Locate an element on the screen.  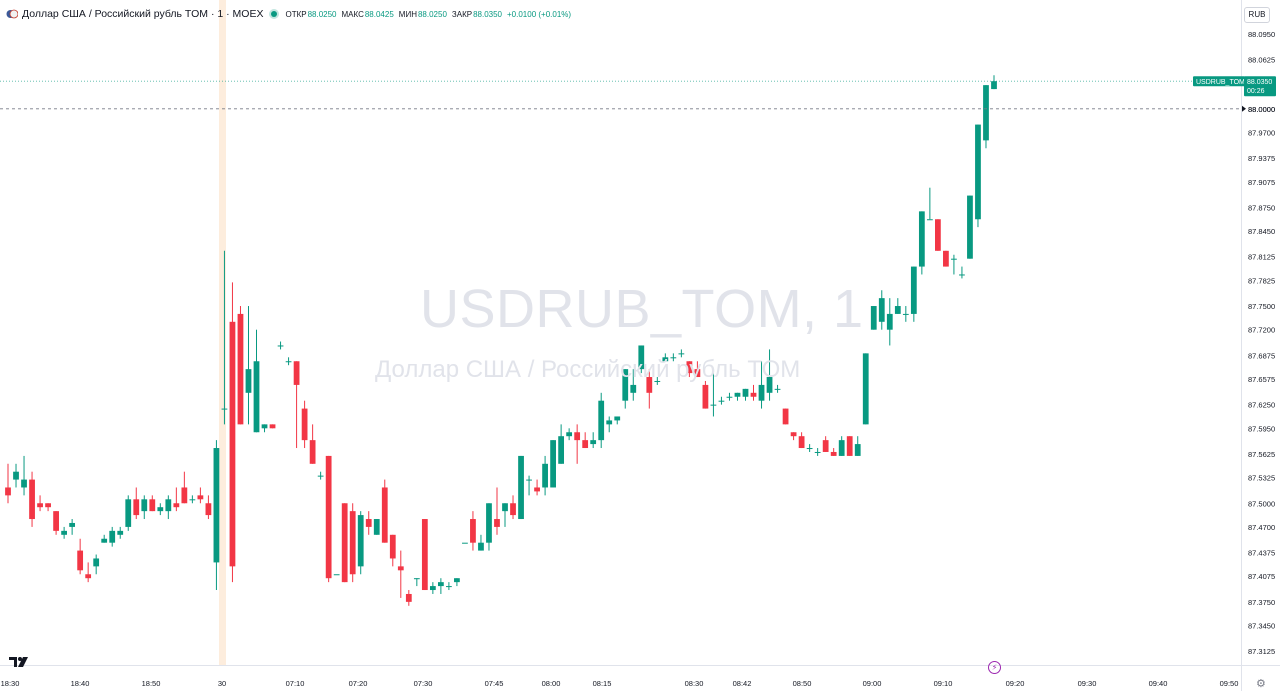
price-tick-label: 88.0000 is located at coordinates (1261, 109).